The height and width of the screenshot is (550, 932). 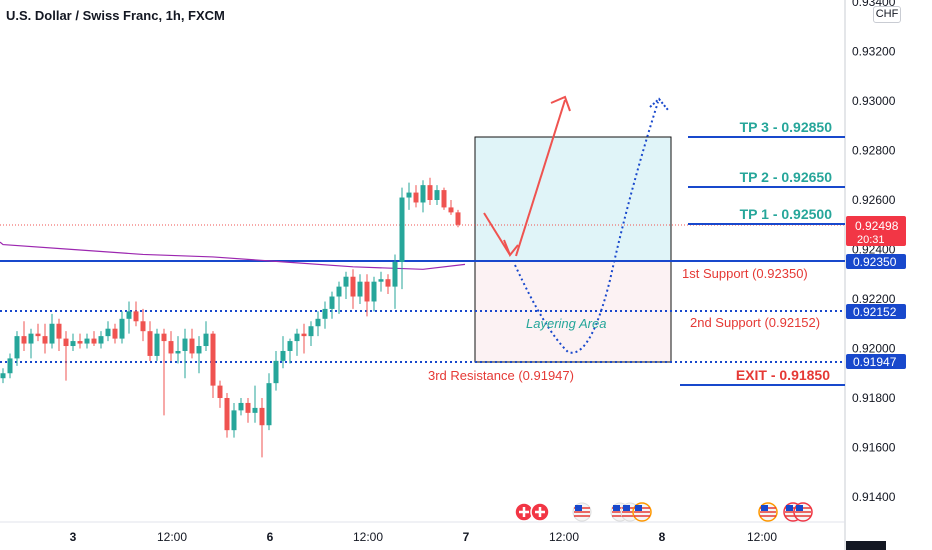 I want to click on price-tick-label: 0.92800, so click(x=874, y=151).